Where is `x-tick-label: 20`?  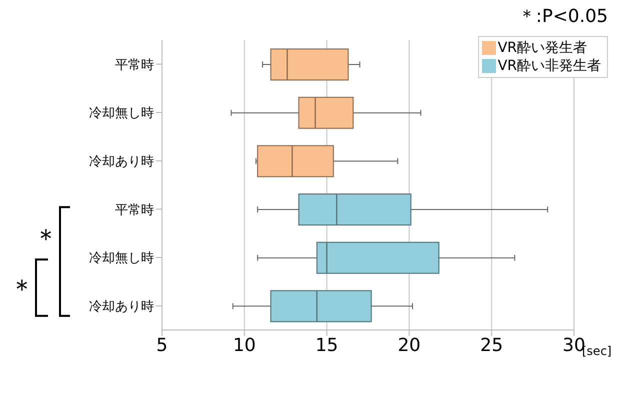
x-tick-label: 20 is located at coordinates (409, 345).